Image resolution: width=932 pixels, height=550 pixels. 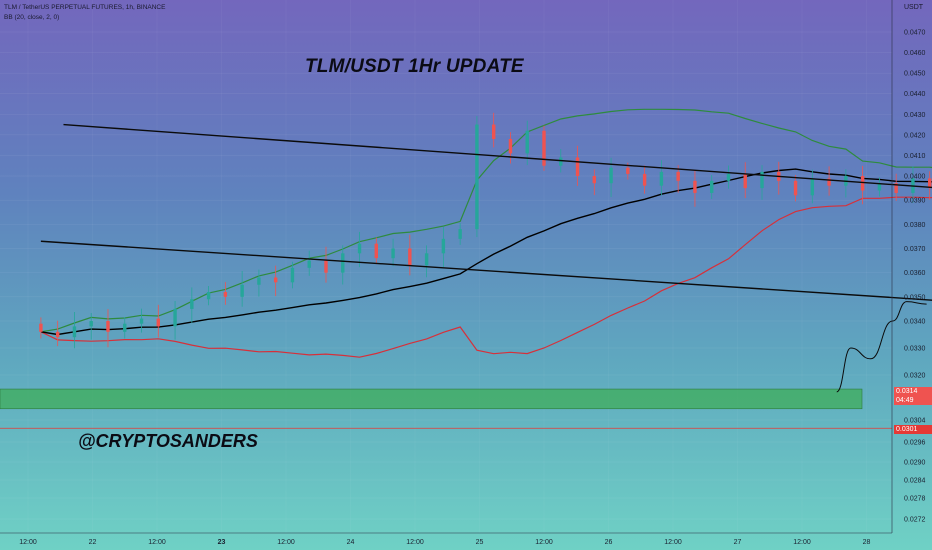 What do you see at coordinates (915, 463) in the screenshot?
I see `price-tick: 0.0290` at bounding box center [915, 463].